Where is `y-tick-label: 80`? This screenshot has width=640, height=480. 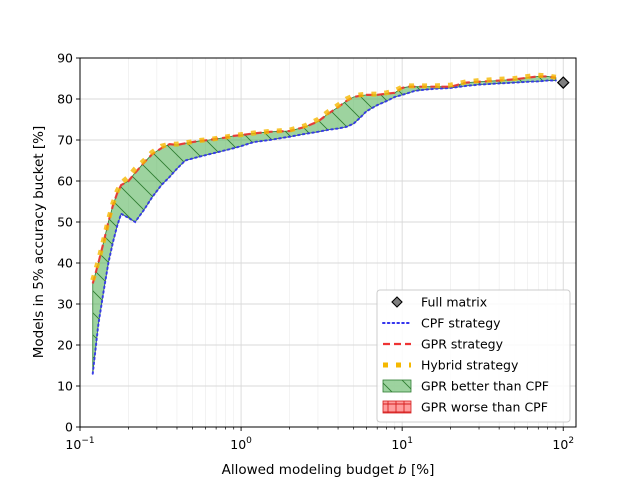 y-tick-label: 80 is located at coordinates (65, 99).